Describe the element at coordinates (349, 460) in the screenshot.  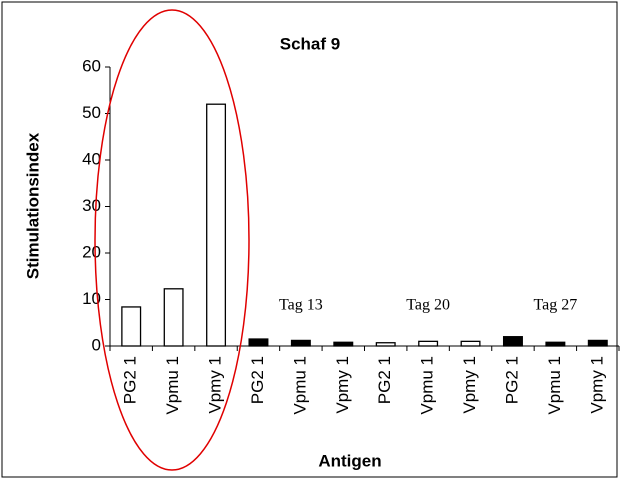
I see `x-axis-label: Antigen` at that location.